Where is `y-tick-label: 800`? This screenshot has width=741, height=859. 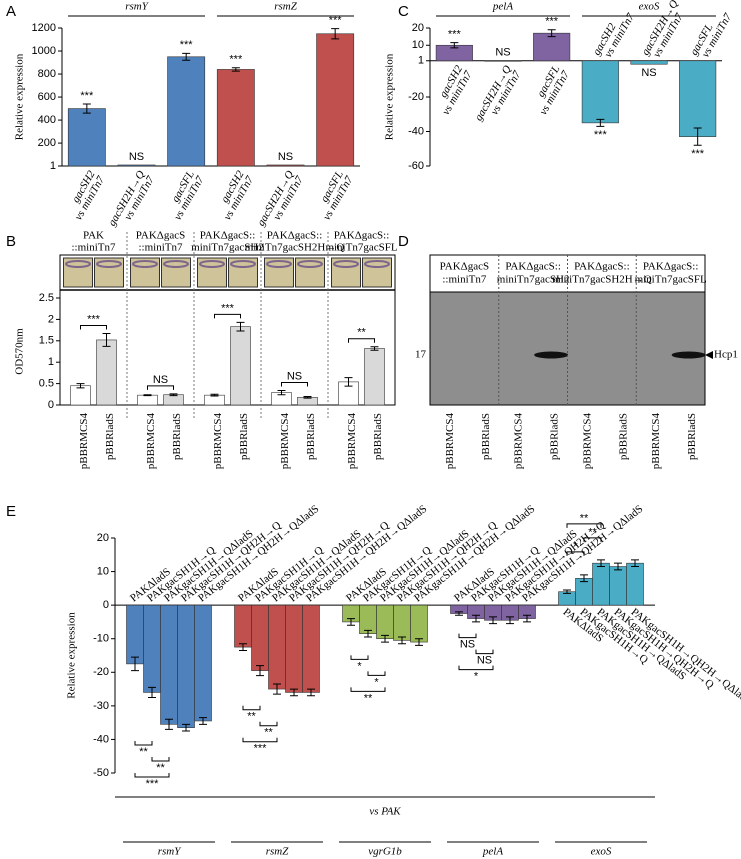 y-tick-label: 800 is located at coordinates (47, 74).